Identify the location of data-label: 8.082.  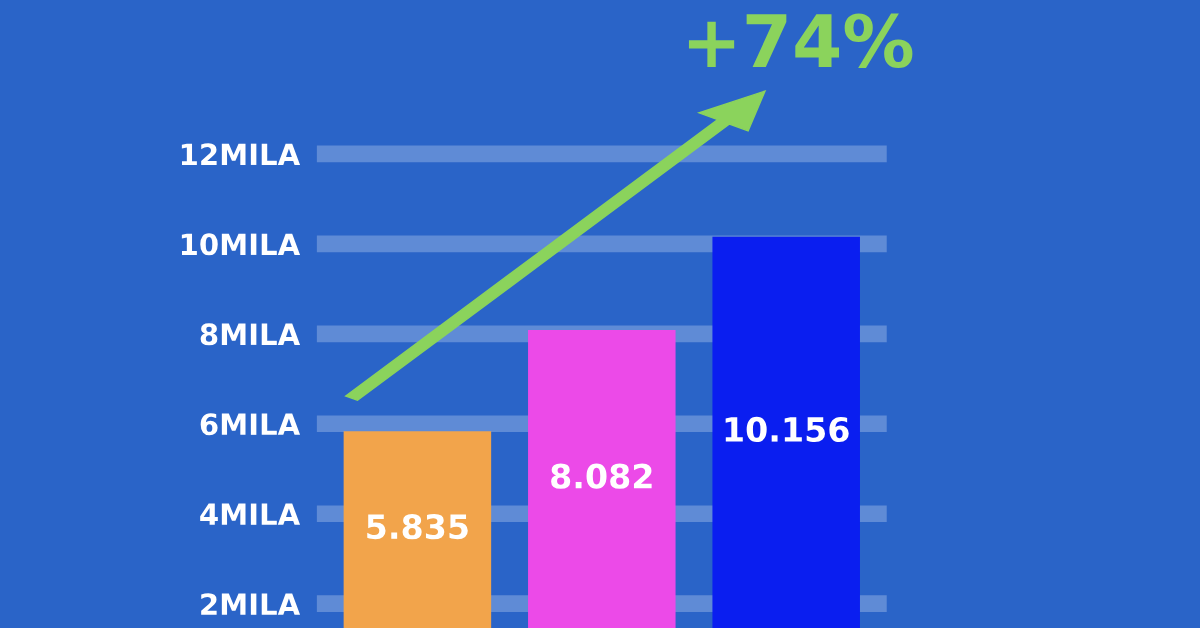
(601, 476).